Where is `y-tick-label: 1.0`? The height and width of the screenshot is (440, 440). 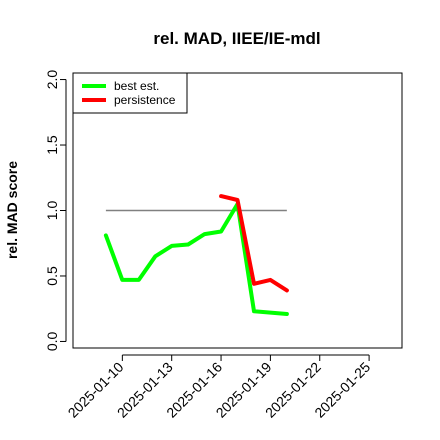 y-tick-label: 1.0 is located at coordinates (52, 211).